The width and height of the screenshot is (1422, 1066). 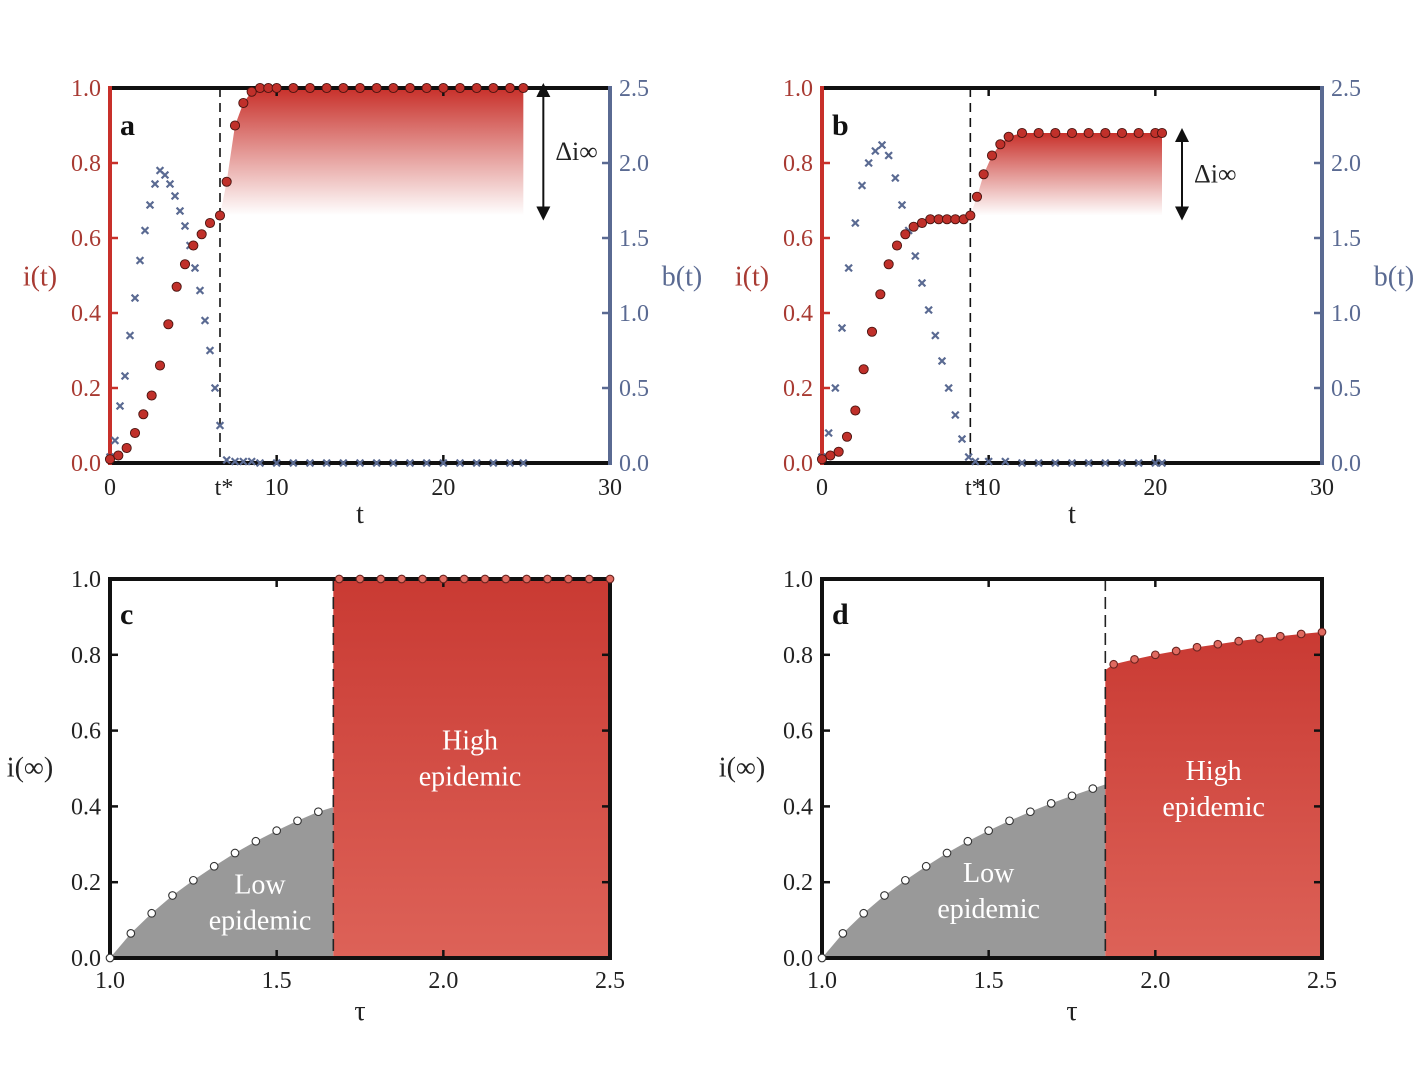 I want to click on delta-label: Δi∞, so click(x=1215, y=173).